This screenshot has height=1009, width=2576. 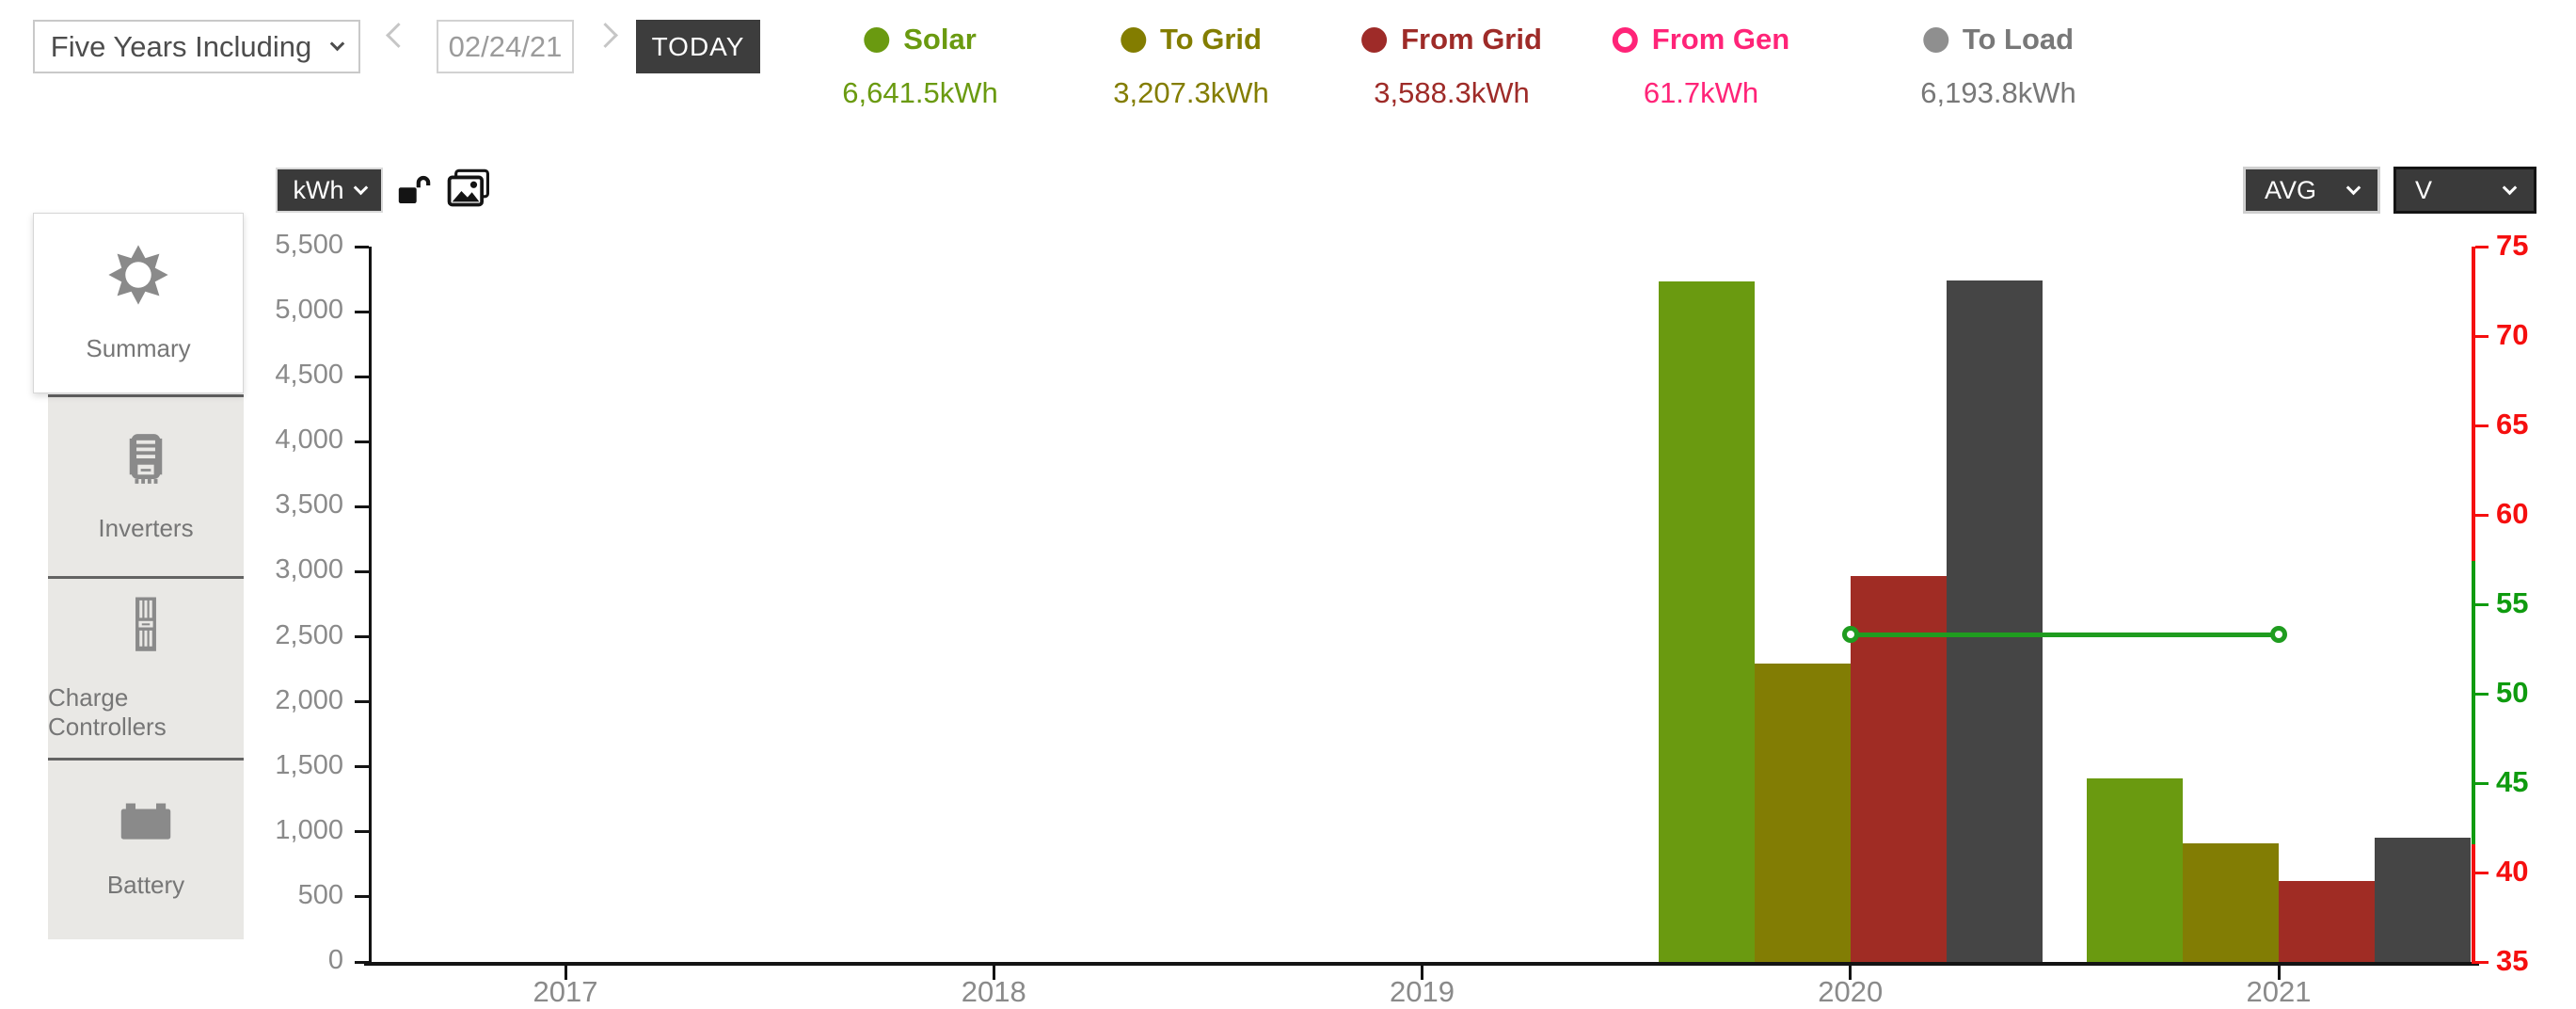 I want to click on sidebar-item-label: Battery, so click(x=145, y=885).